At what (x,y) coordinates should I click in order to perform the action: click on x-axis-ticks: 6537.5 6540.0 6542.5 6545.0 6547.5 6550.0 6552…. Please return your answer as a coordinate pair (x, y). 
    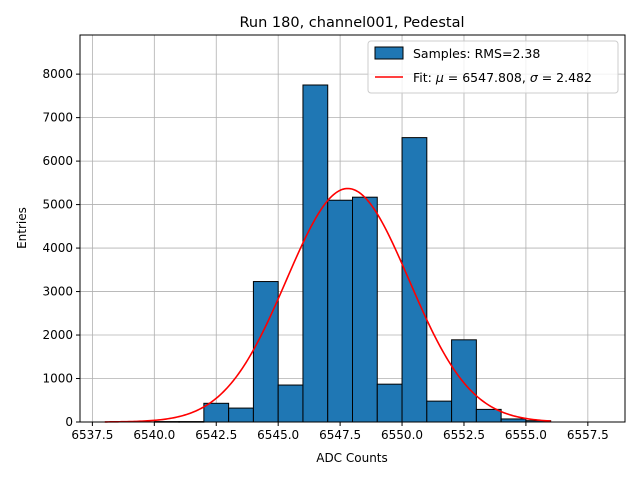
    Looking at the image, I should click on (340, 432).